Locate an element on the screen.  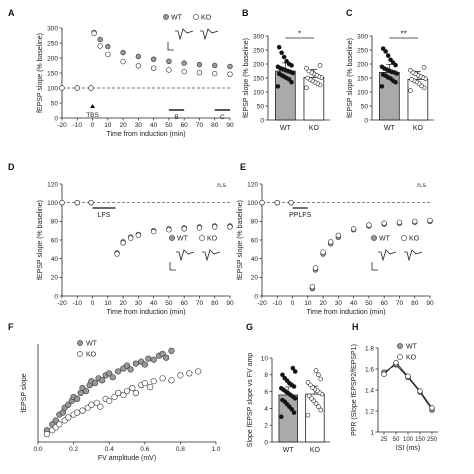
x-tick-label: 10 is located at coordinates (108, 303).